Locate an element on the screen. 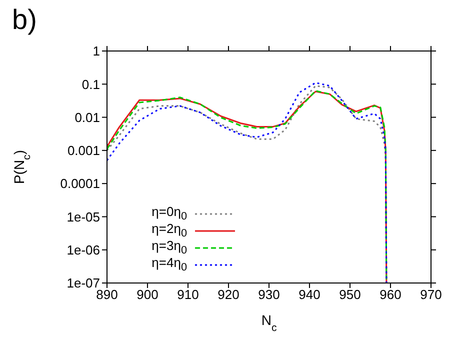 This screenshot has width=468, height=343. y-tick-label: 0.1 is located at coordinates (91, 84).